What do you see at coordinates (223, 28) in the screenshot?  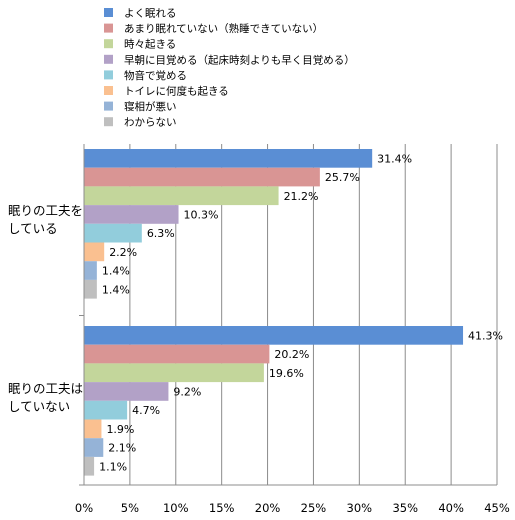 I see `legend-label: あまり眠れていない（熟睡できていない）` at bounding box center [223, 28].